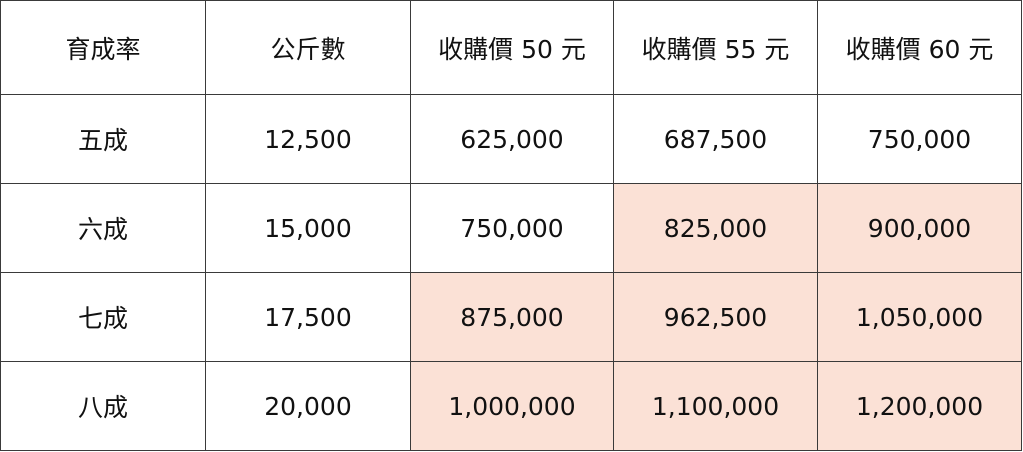 This screenshot has height=452, width=1023. I want to click on row-label: 七成, so click(103, 317).